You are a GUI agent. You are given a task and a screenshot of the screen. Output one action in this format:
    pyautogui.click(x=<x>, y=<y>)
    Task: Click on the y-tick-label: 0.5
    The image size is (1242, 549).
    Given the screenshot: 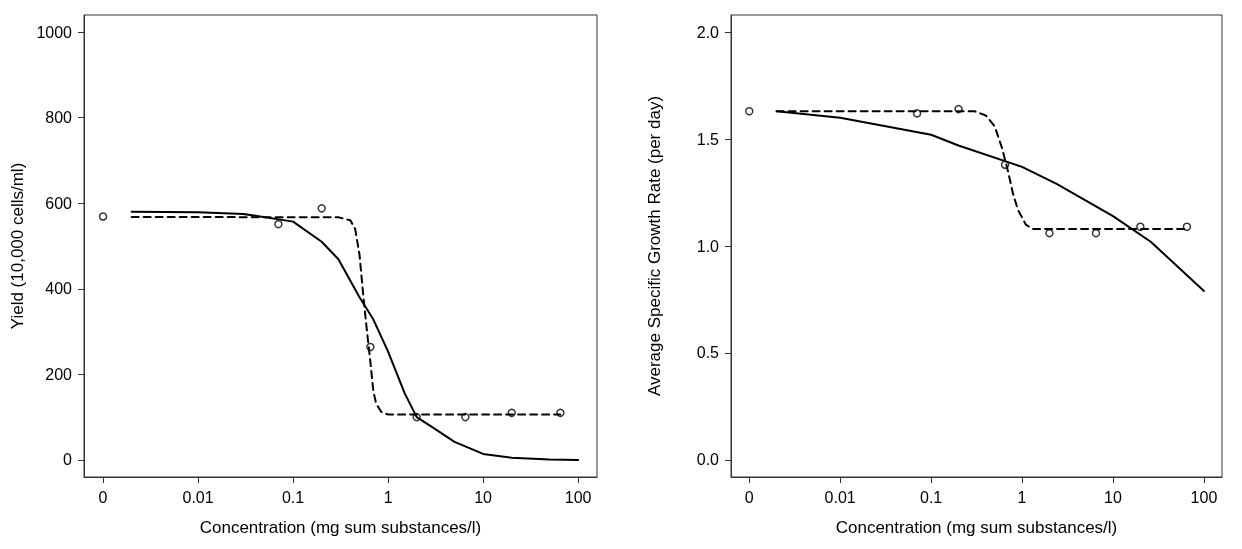 What is the action you would take?
    pyautogui.click(x=708, y=353)
    